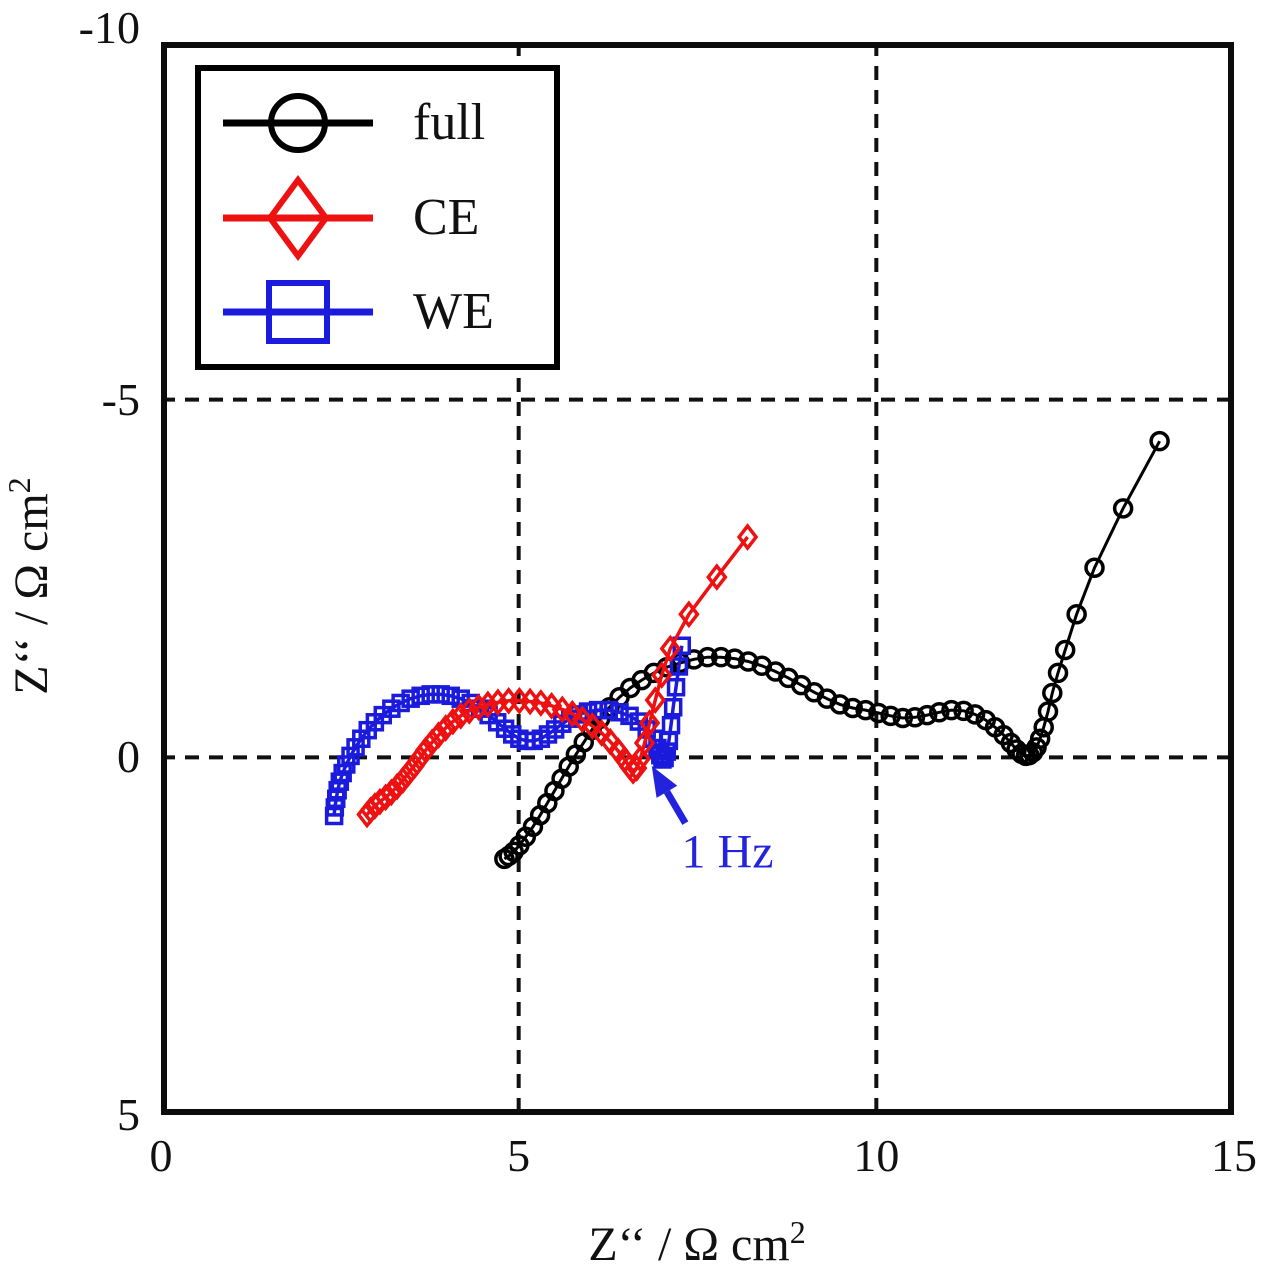 The image size is (1269, 1280). I want to click on annotation-arrow-shaft, so click(676, 807).